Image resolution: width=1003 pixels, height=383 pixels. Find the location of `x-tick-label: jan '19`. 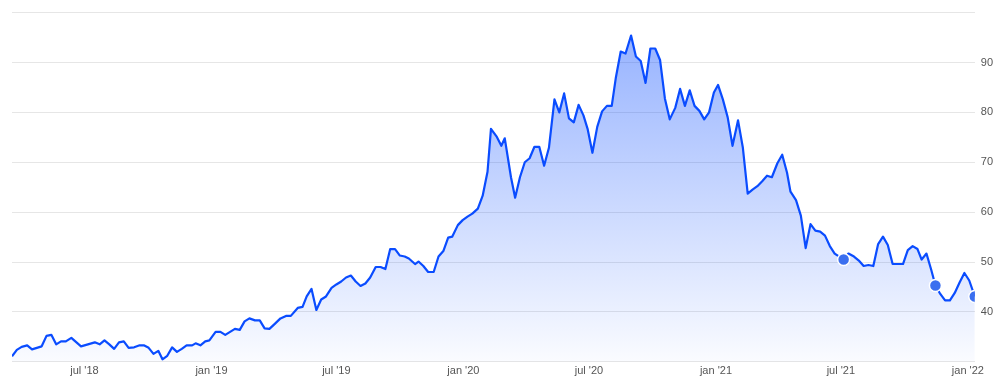

x-tick-label: jan '19 is located at coordinates (211, 370).